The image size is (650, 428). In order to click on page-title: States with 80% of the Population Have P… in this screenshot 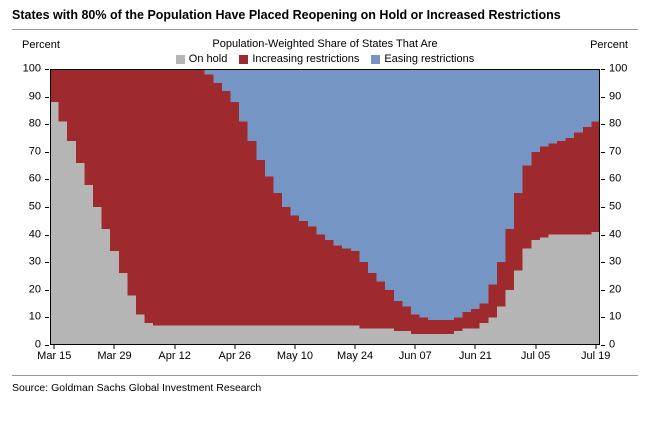, I will do `click(286, 15)`.